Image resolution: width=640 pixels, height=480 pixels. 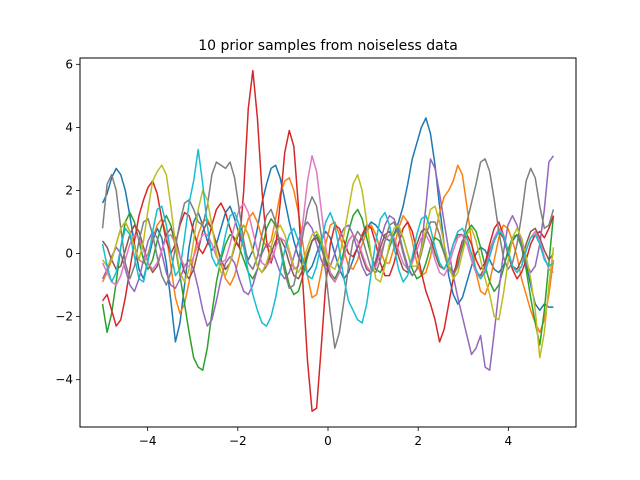 I want to click on x-tick-label: −4, so click(x=148, y=441).